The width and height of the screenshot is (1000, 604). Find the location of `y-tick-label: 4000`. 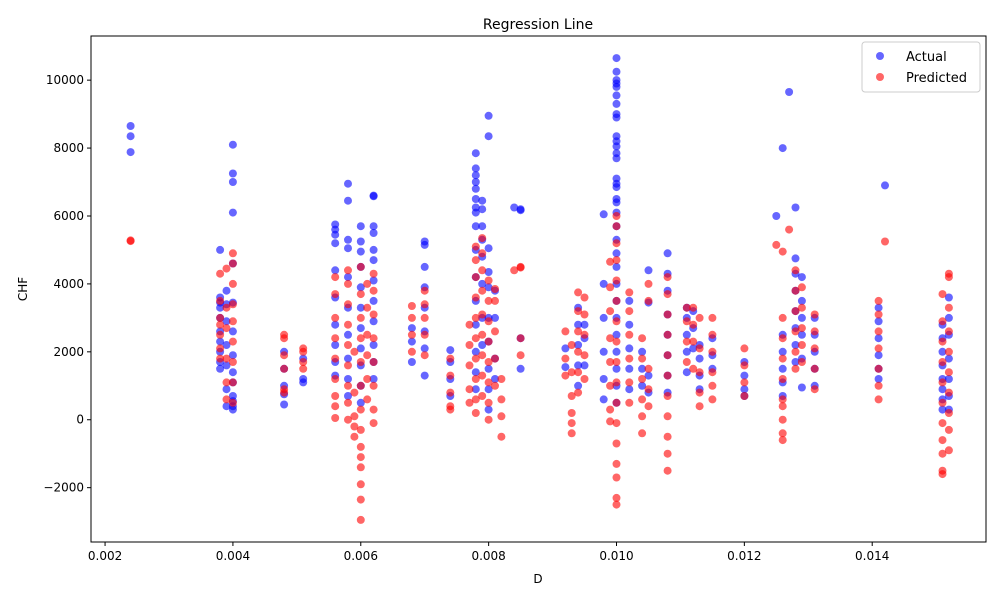

y-tick-label: 4000 is located at coordinates (68, 284).